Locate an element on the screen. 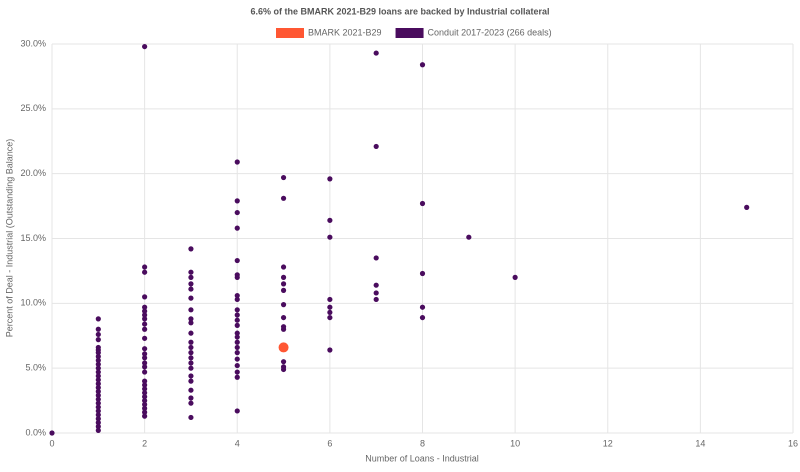  x-tick-label: 2 is located at coordinates (144, 443).